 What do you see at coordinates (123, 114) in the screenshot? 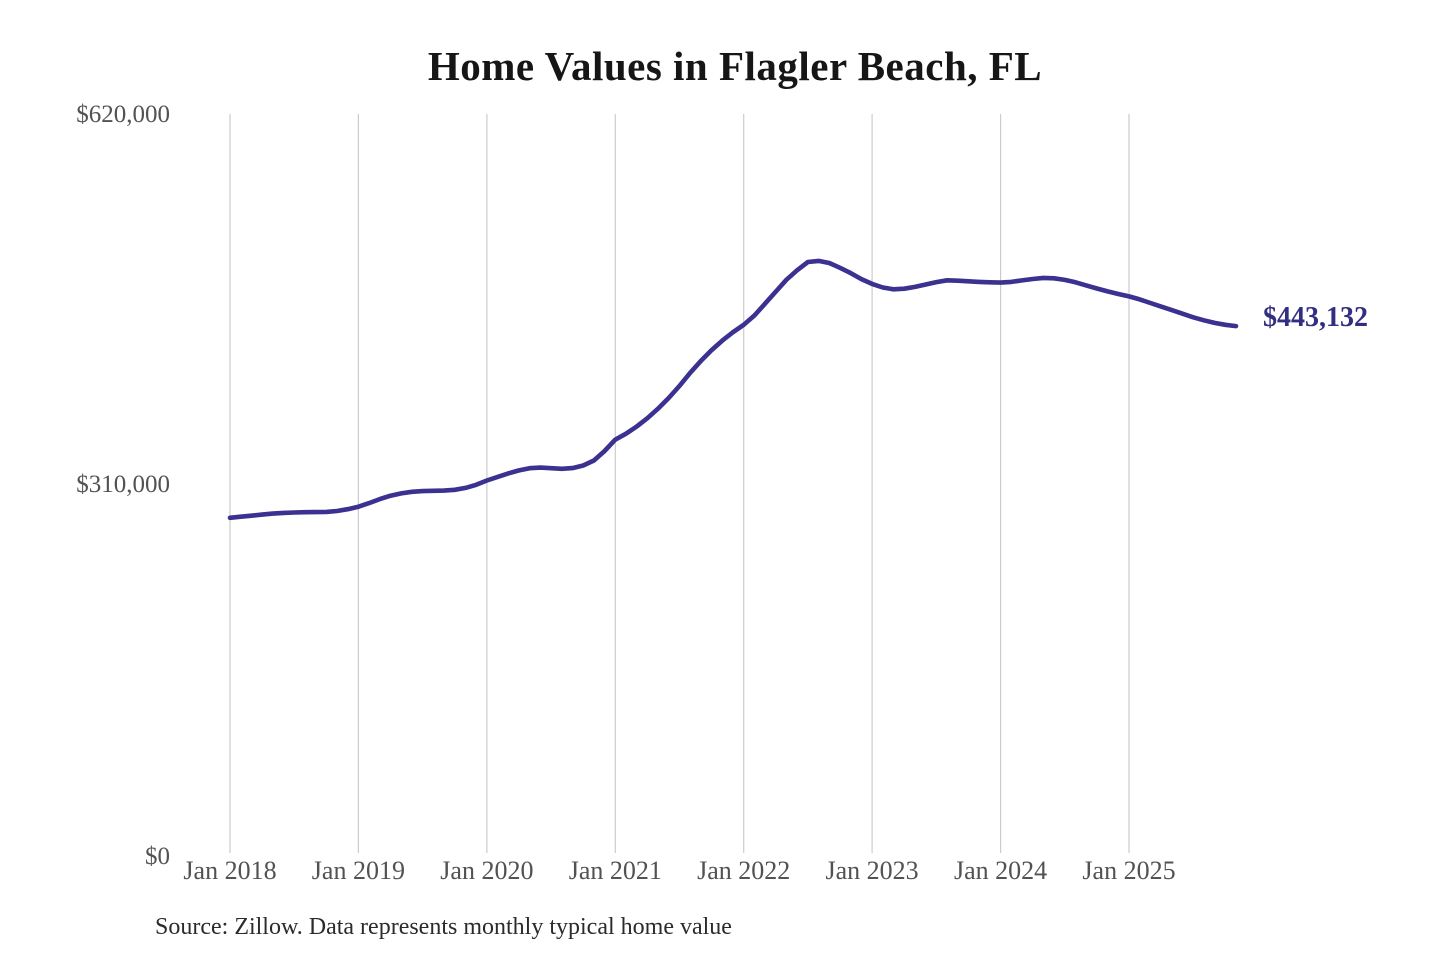
I see `y-tick-label: $620,000` at bounding box center [123, 114].